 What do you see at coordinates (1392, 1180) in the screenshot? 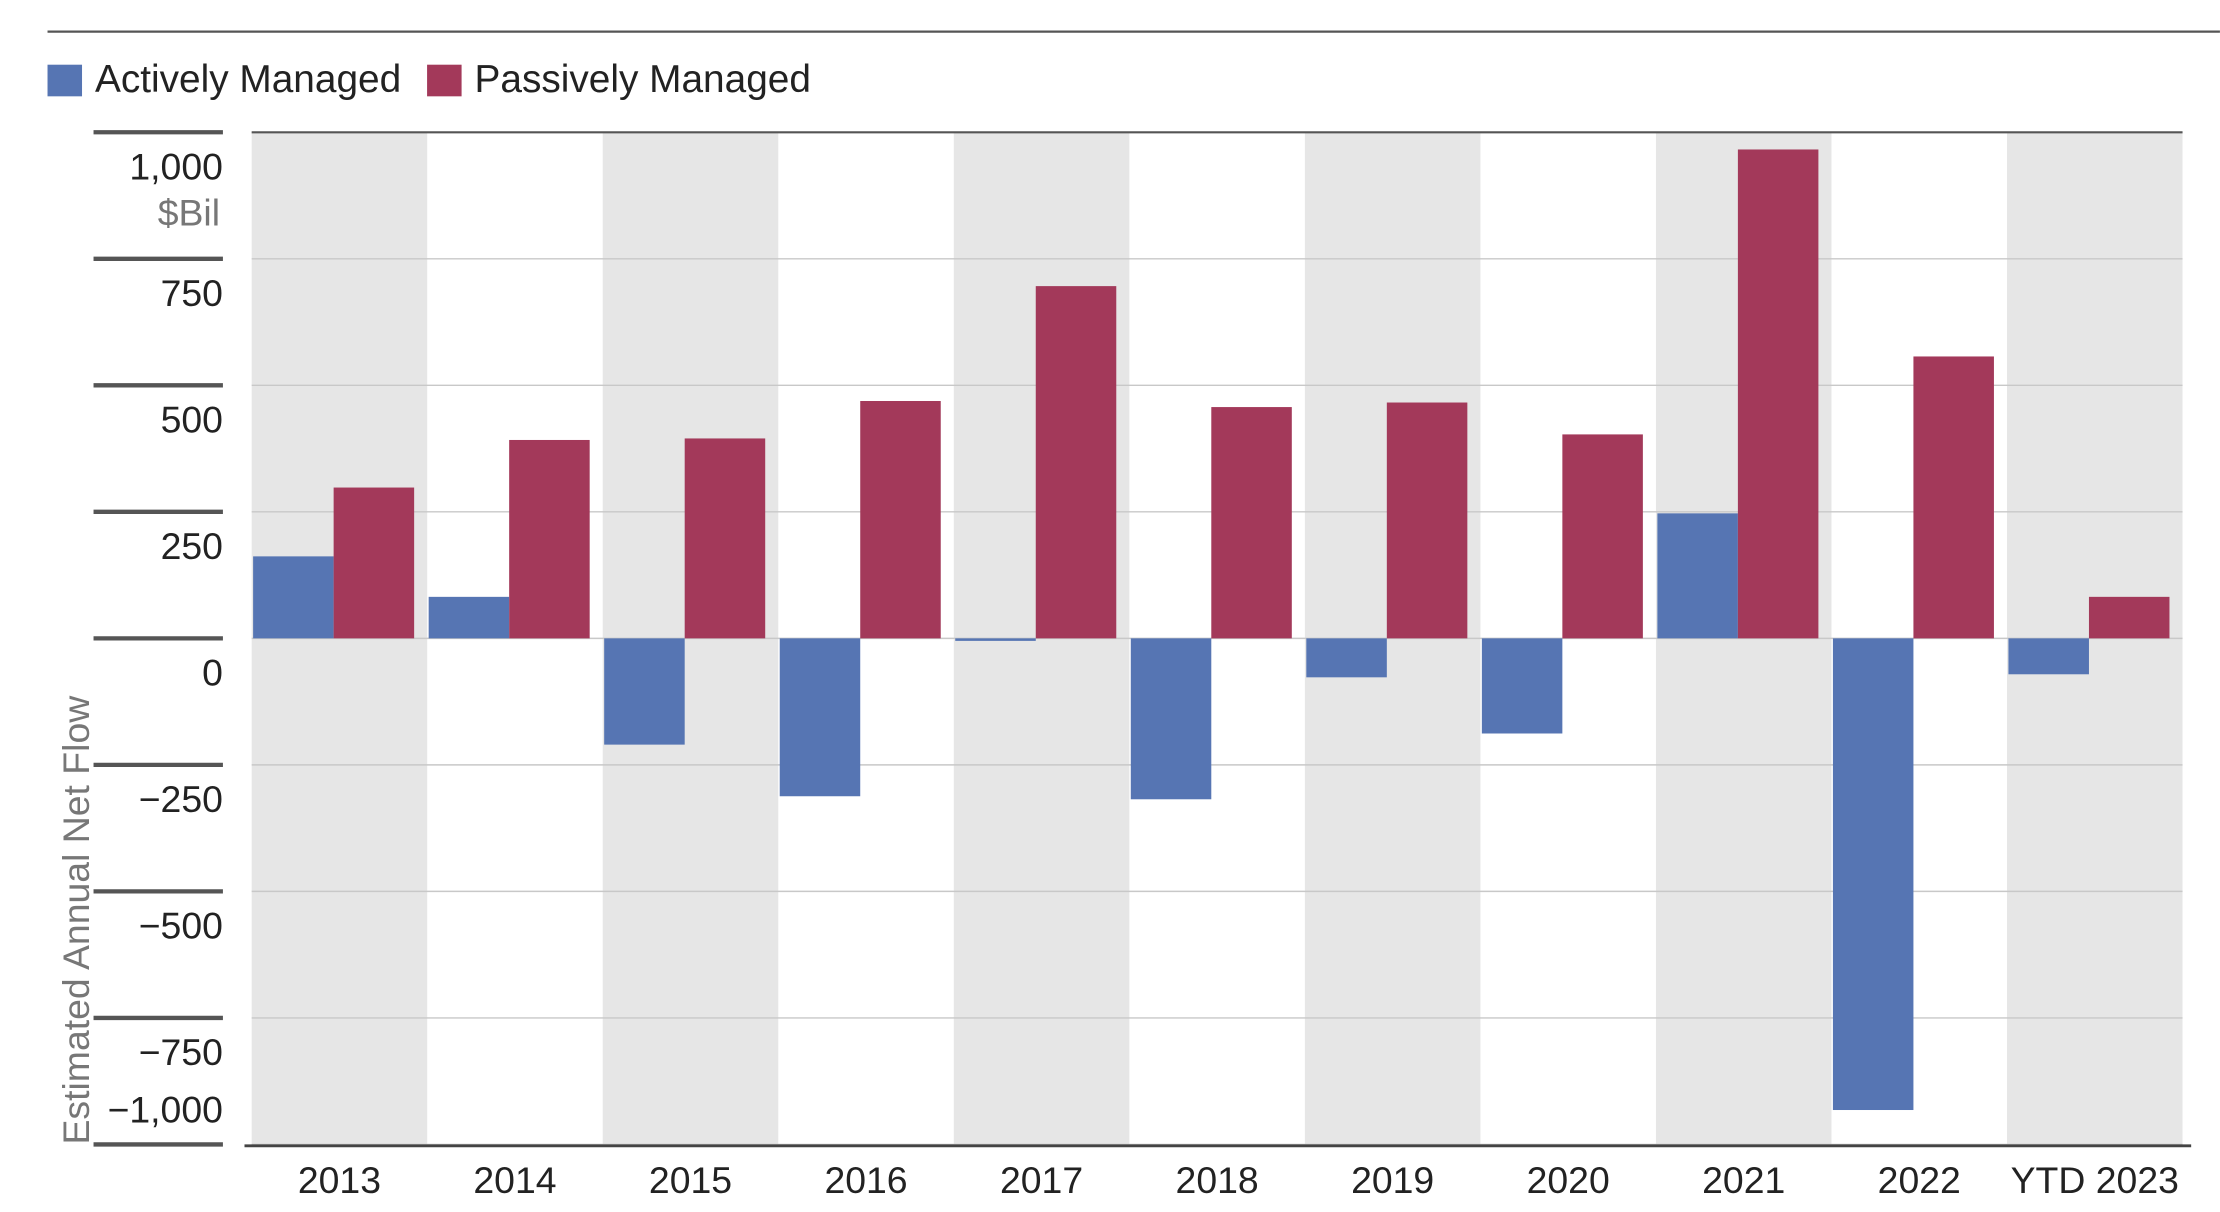
I see `x-tick-label: 2019` at bounding box center [1392, 1180].